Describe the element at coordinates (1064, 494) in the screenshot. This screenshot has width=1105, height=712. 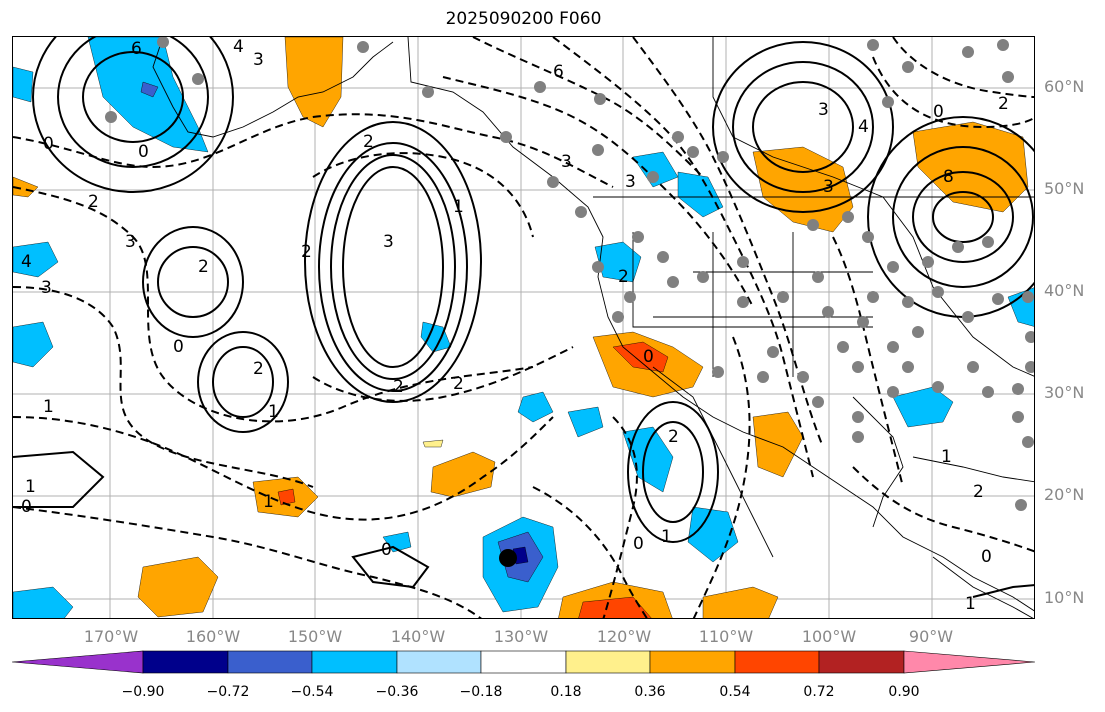
I see `lat-label: 20°N` at that location.